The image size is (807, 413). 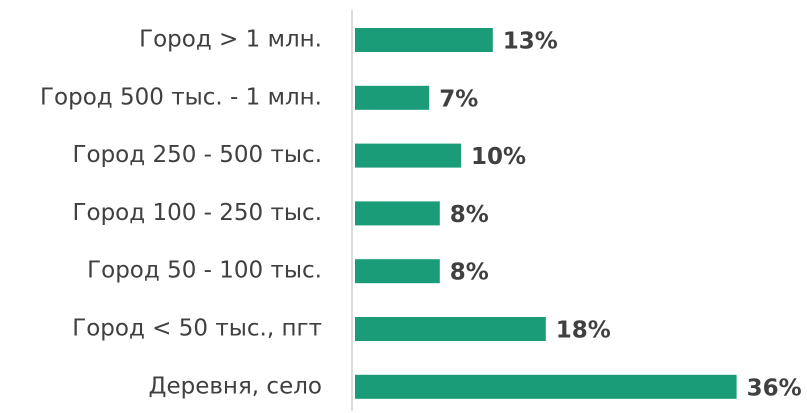 I want to click on category-label: Город 50 - 100 тыс., so click(x=204, y=271).